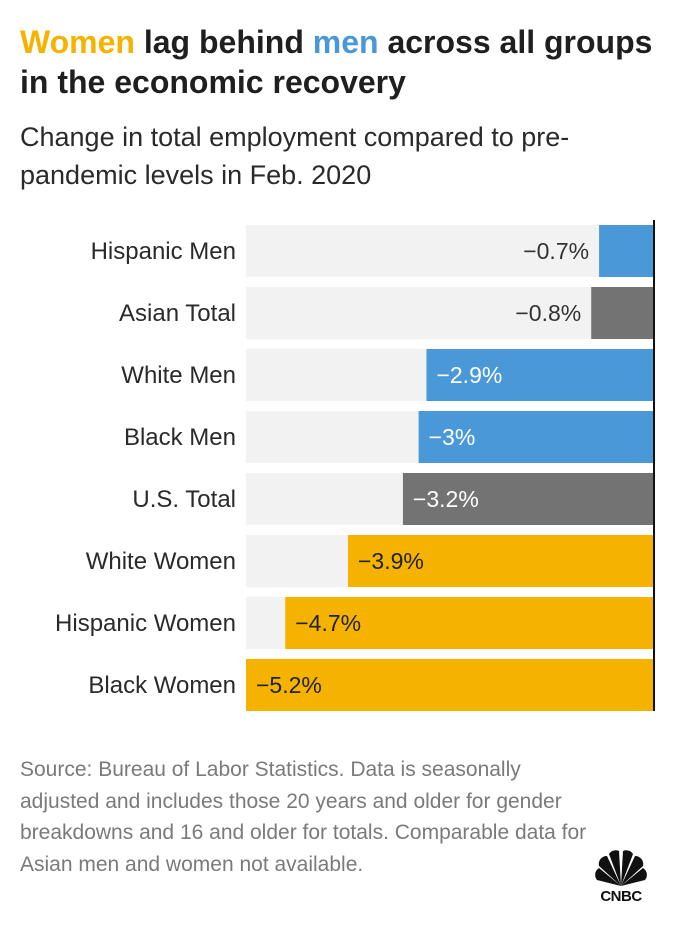 The image size is (676, 932). Describe the element at coordinates (328, 623) in the screenshot. I see `value-label-hispanic-women: −4.7%` at that location.